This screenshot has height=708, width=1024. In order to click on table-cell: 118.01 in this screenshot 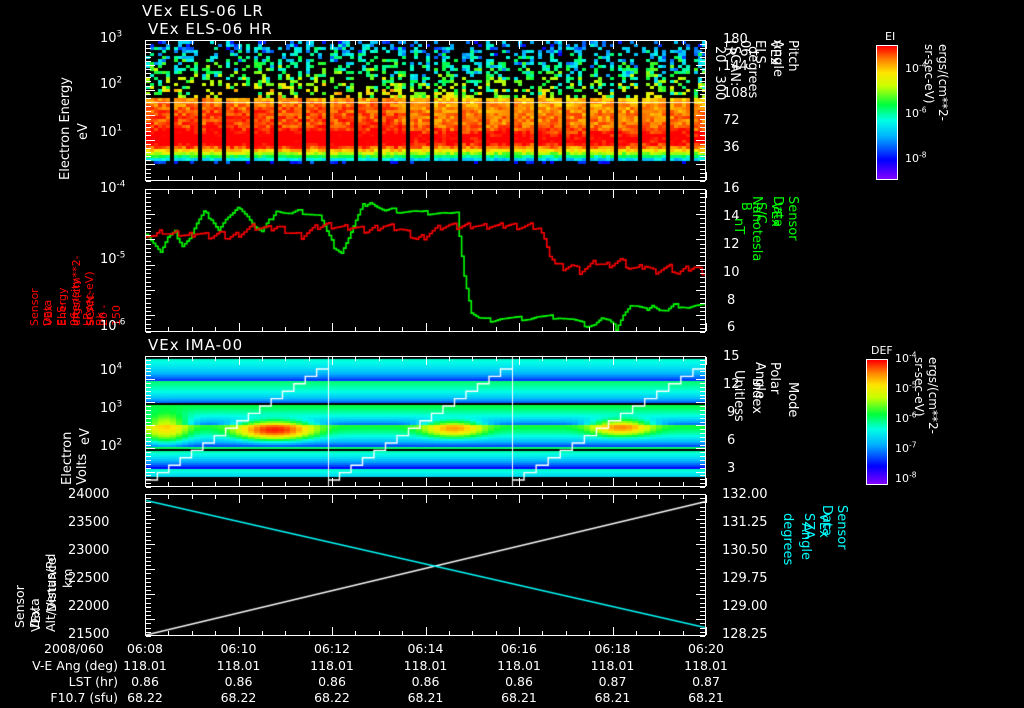, I will do `click(145, 665)`.